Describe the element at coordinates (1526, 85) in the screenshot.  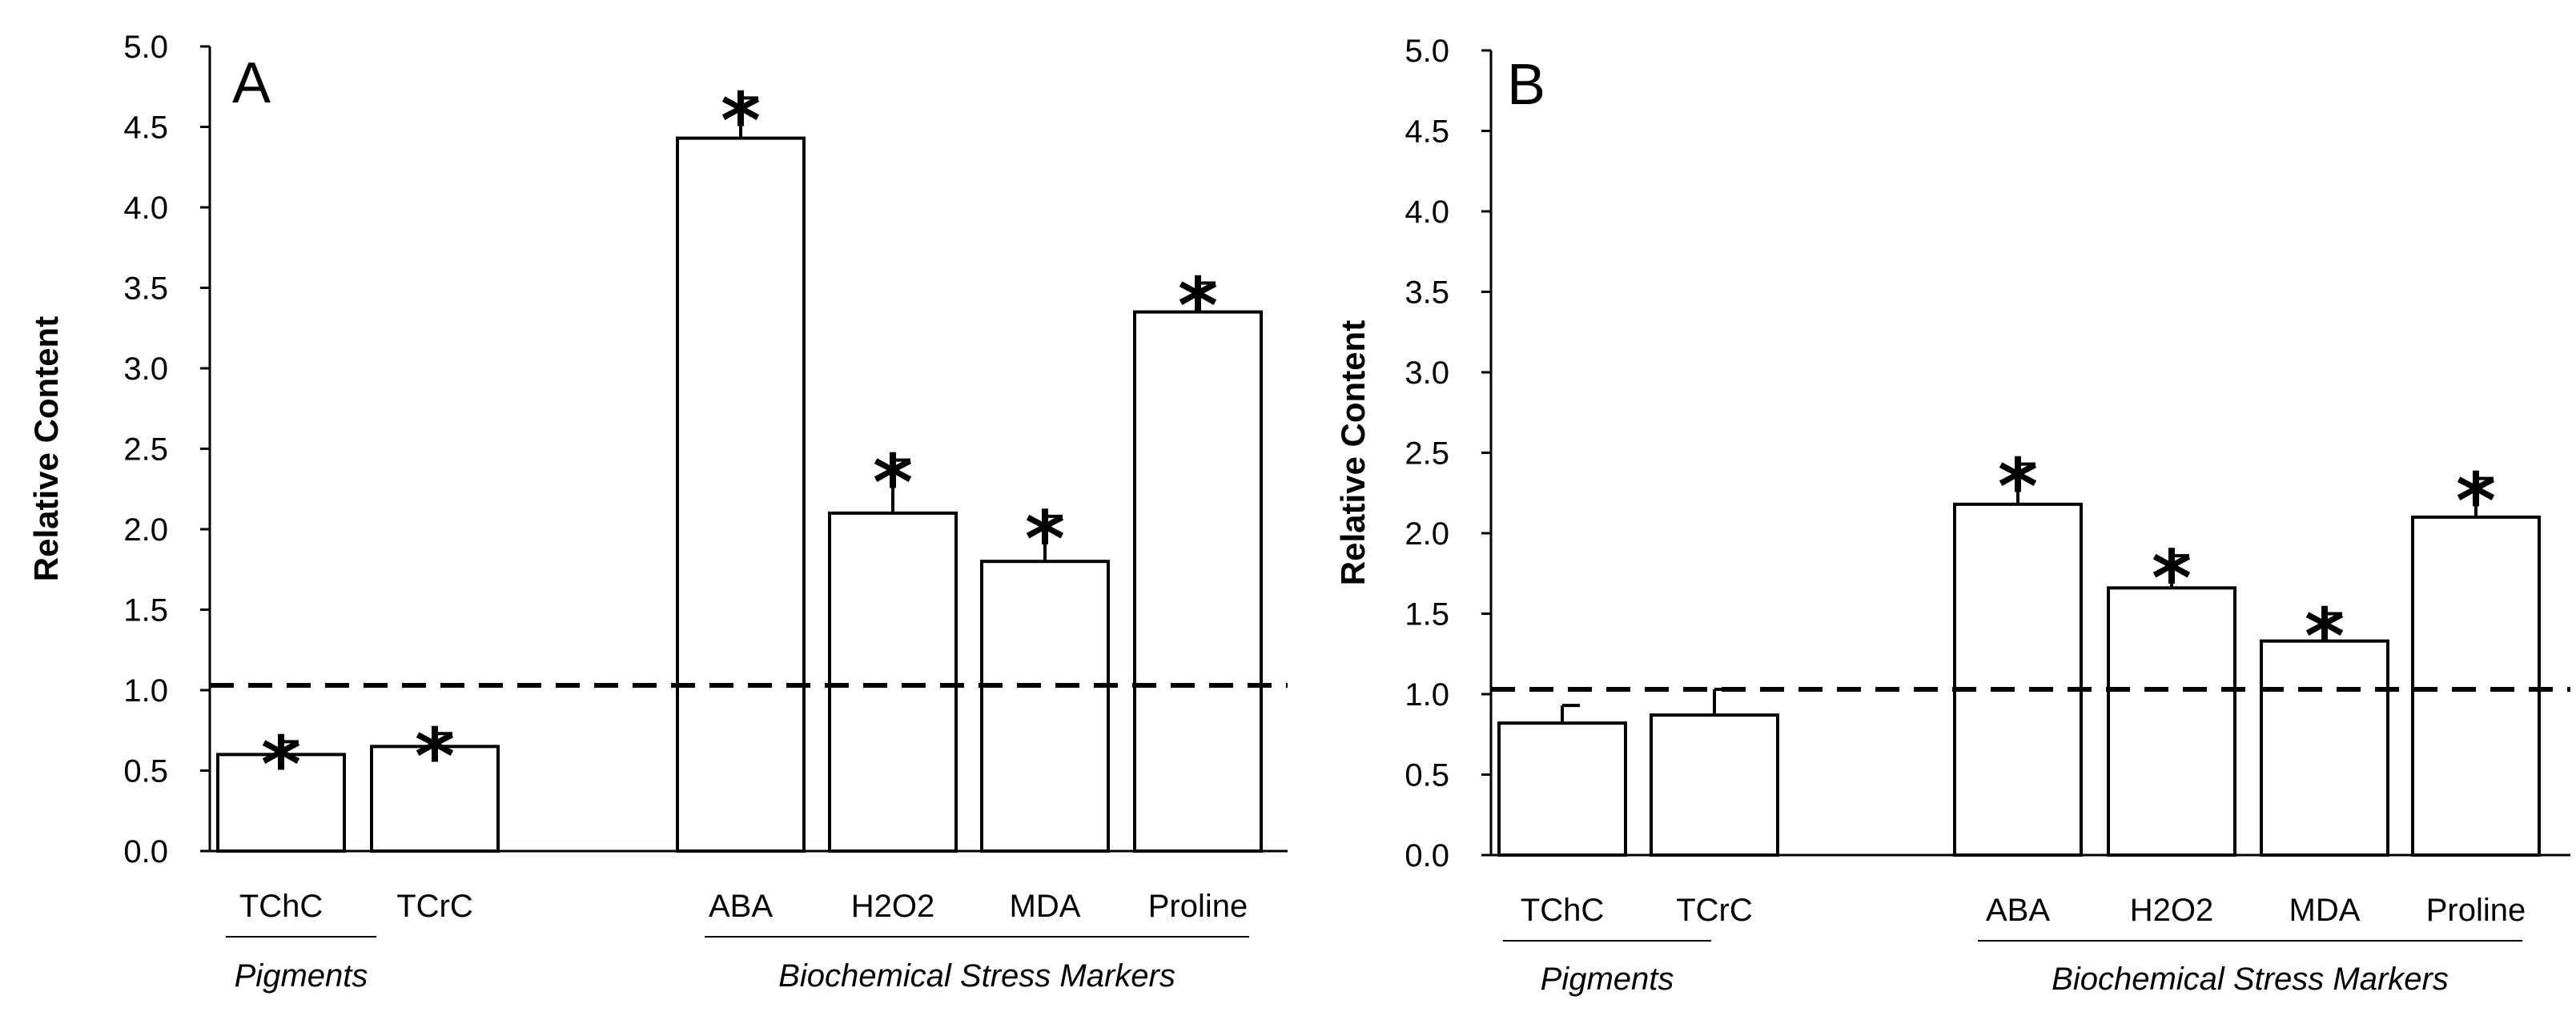
I see `panel-letter: B` at that location.